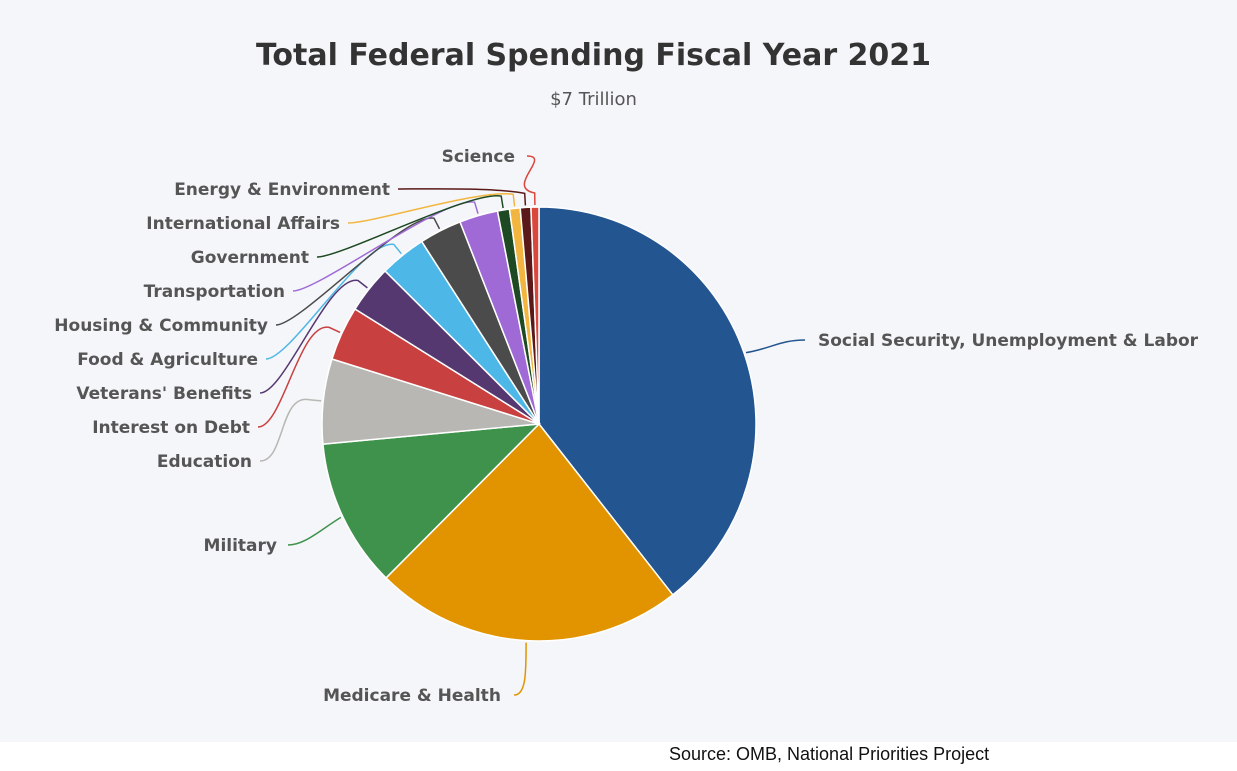  Describe the element at coordinates (431, 208) in the screenshot. I see `connector-international-affairs` at that location.